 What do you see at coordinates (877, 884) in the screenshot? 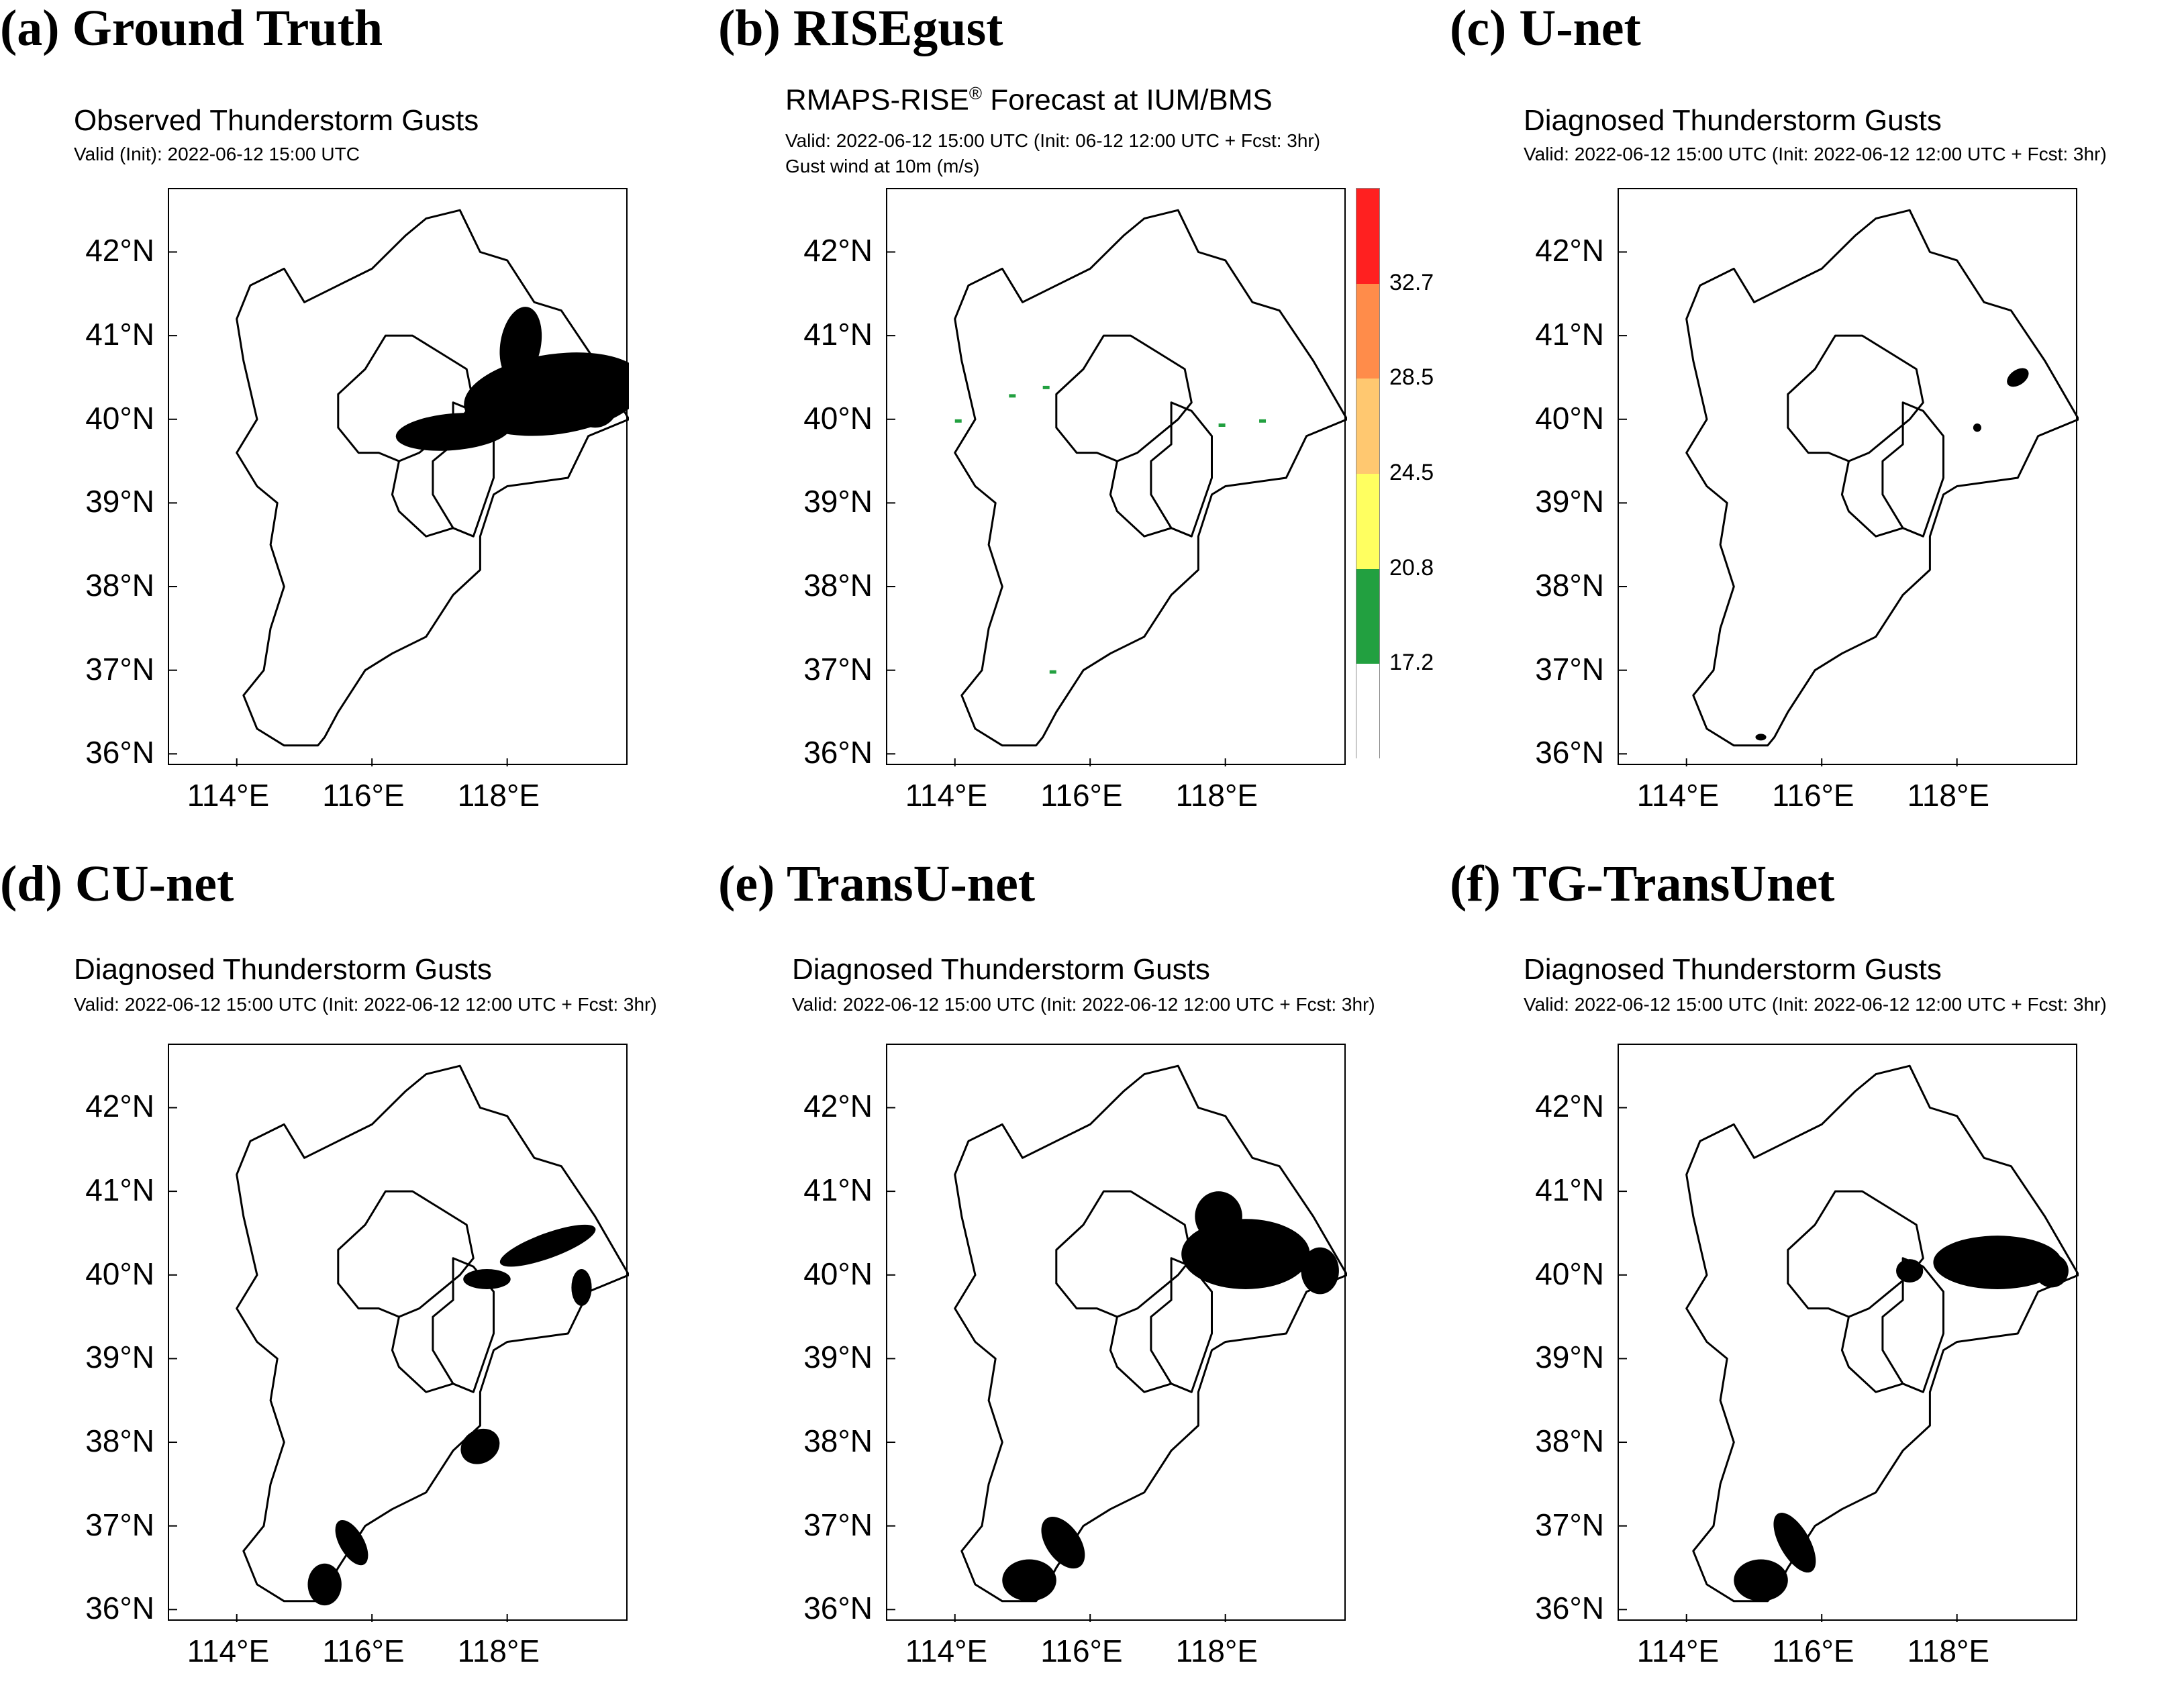
I see `panel-label: (e) TransU-net` at bounding box center [877, 884].